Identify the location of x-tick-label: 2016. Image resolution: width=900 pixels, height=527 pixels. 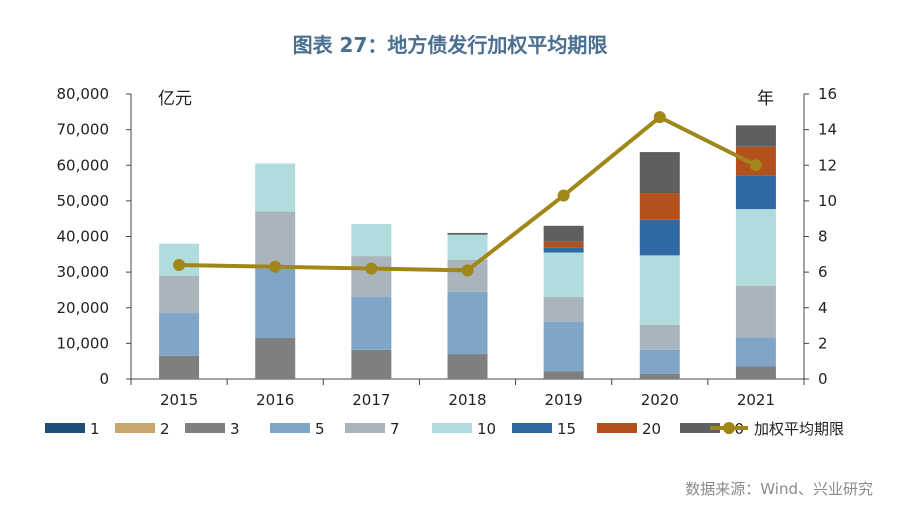
(275, 400).